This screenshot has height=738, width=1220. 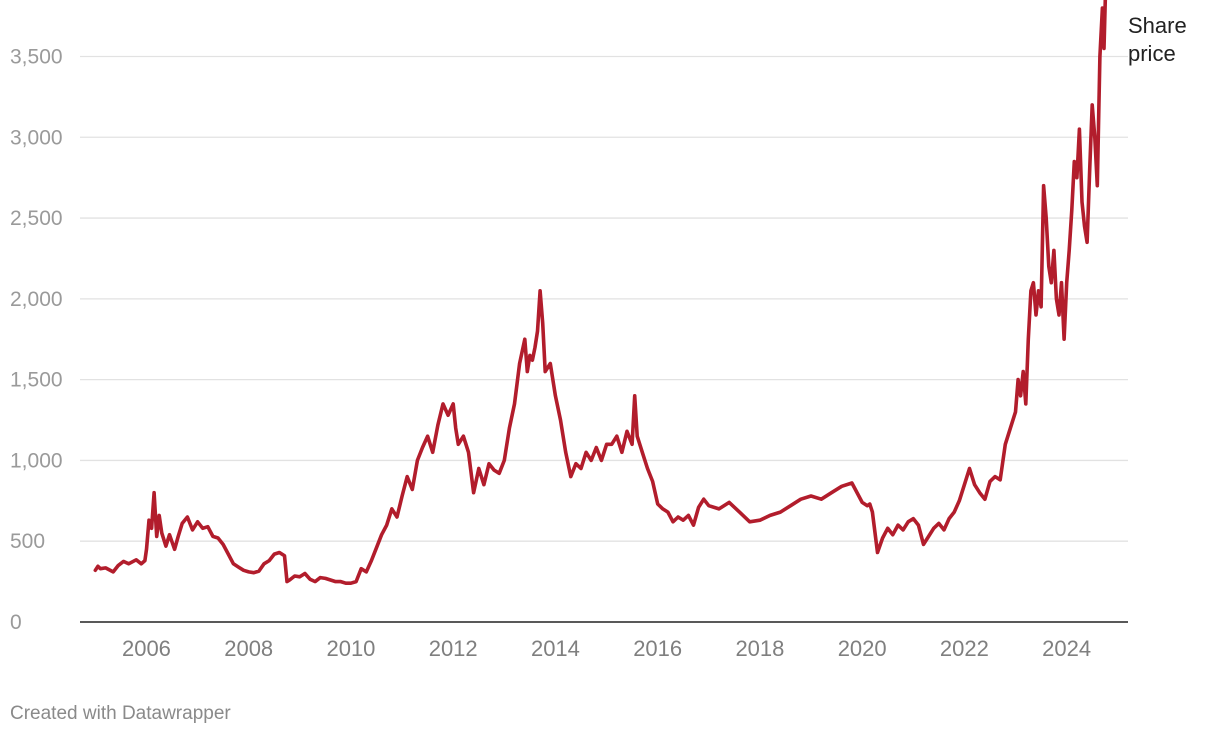 What do you see at coordinates (759, 648) in the screenshot?
I see `x-tick-label: 2018` at bounding box center [759, 648].